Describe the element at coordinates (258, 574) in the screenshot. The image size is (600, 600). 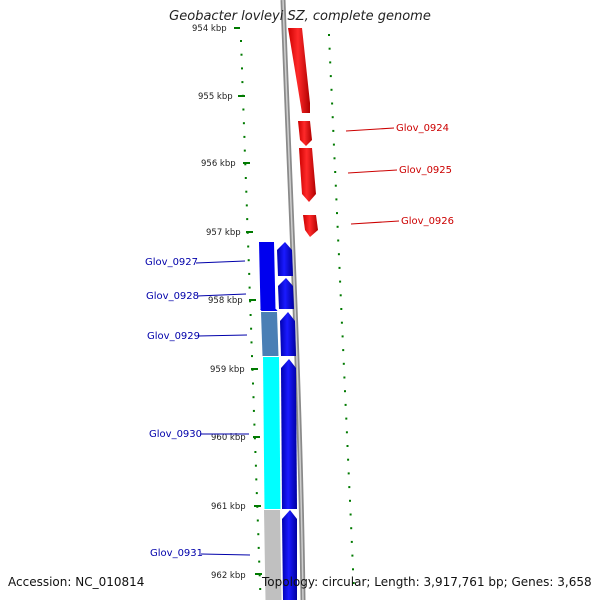
I see `tick-962-mark` at that location.